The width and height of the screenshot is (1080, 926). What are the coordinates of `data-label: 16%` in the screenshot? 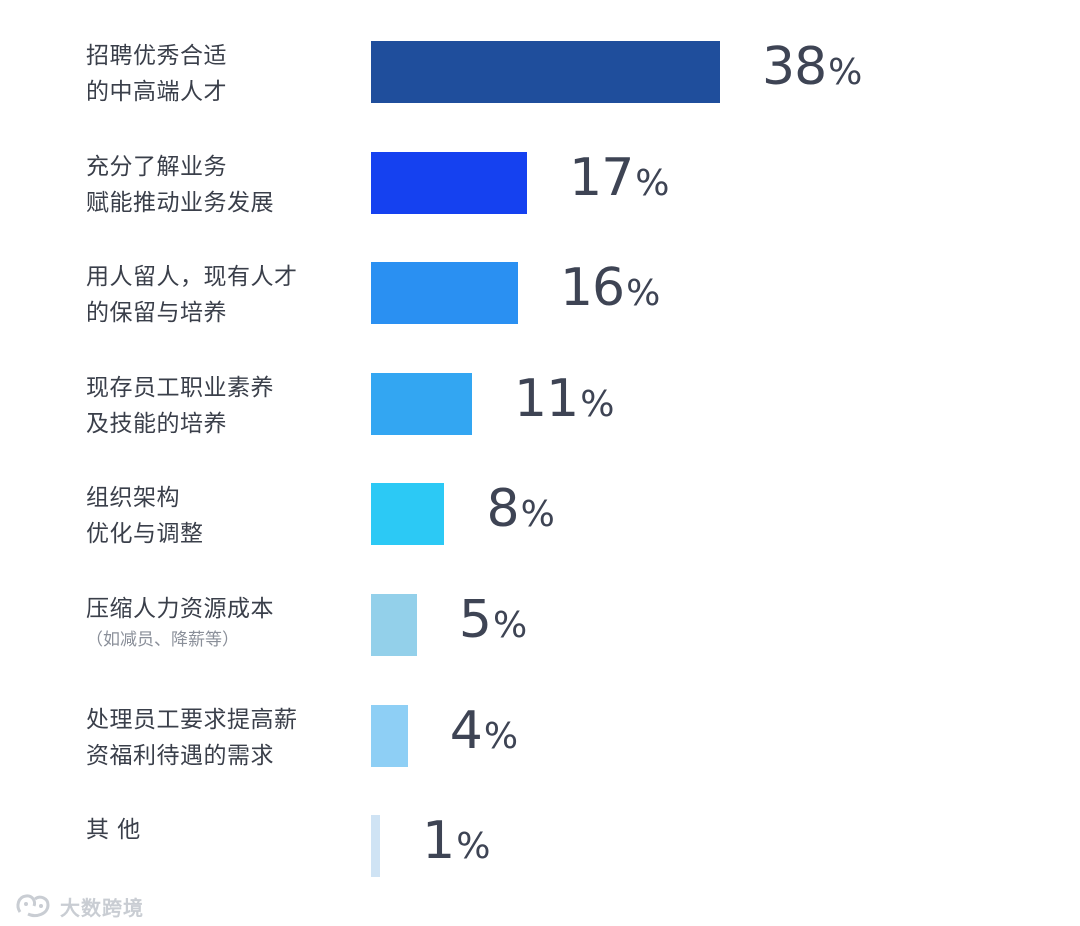 It's located at (610, 288).